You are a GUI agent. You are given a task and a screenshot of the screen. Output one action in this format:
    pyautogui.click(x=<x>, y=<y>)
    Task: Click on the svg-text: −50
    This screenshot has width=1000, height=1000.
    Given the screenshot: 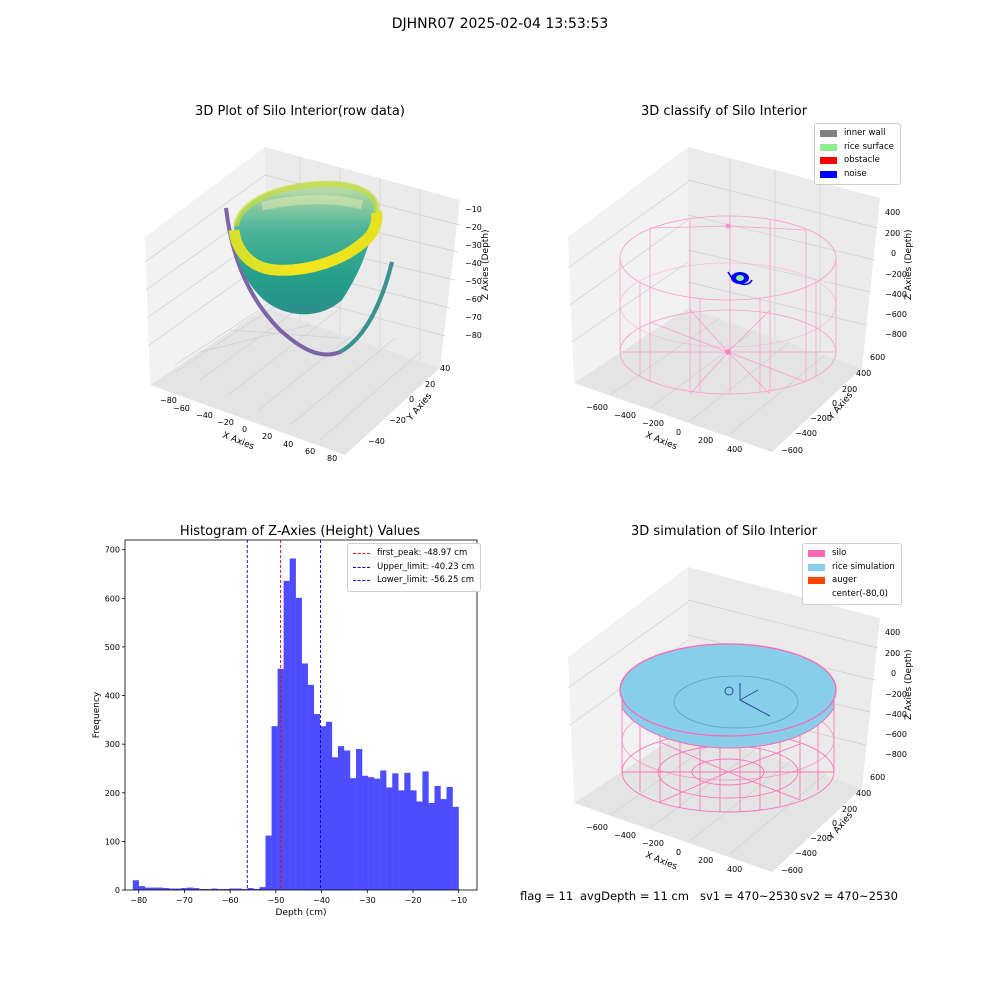 What is the action you would take?
    pyautogui.click(x=473, y=281)
    